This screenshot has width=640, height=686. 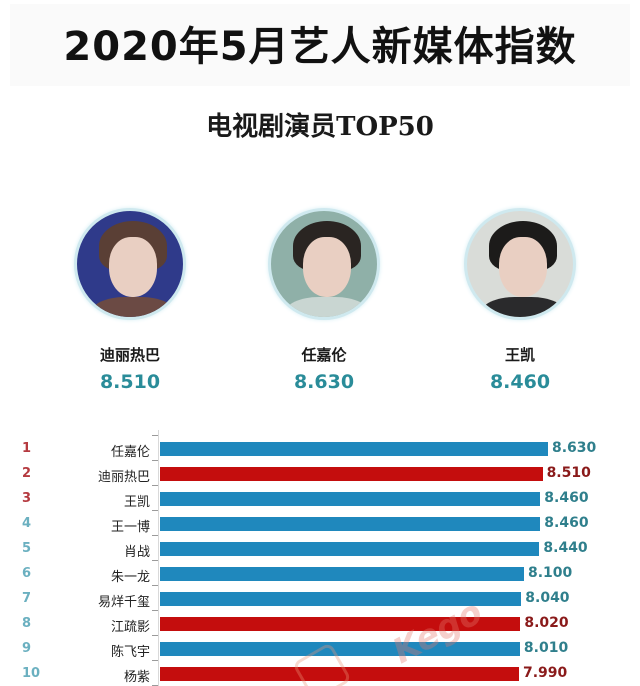 What do you see at coordinates (546, 623) in the screenshot?
I see `score-value: 8.020` at bounding box center [546, 623].